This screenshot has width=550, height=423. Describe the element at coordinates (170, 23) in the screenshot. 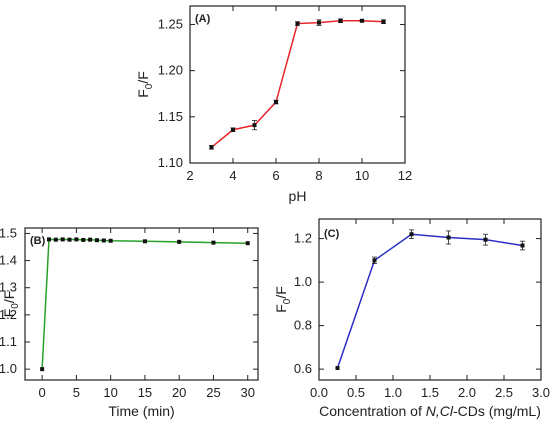

I see `y-tick-label: 1.25` at that location.